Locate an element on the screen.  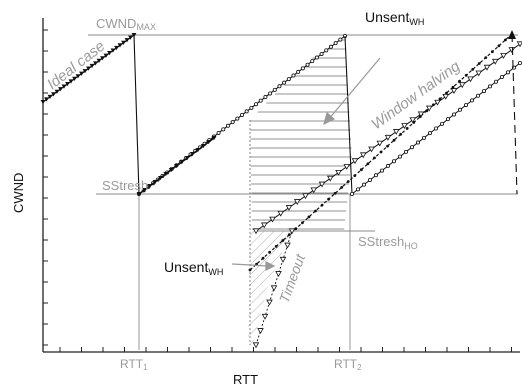
rtt1-label: RTT1 is located at coordinates (134, 364).